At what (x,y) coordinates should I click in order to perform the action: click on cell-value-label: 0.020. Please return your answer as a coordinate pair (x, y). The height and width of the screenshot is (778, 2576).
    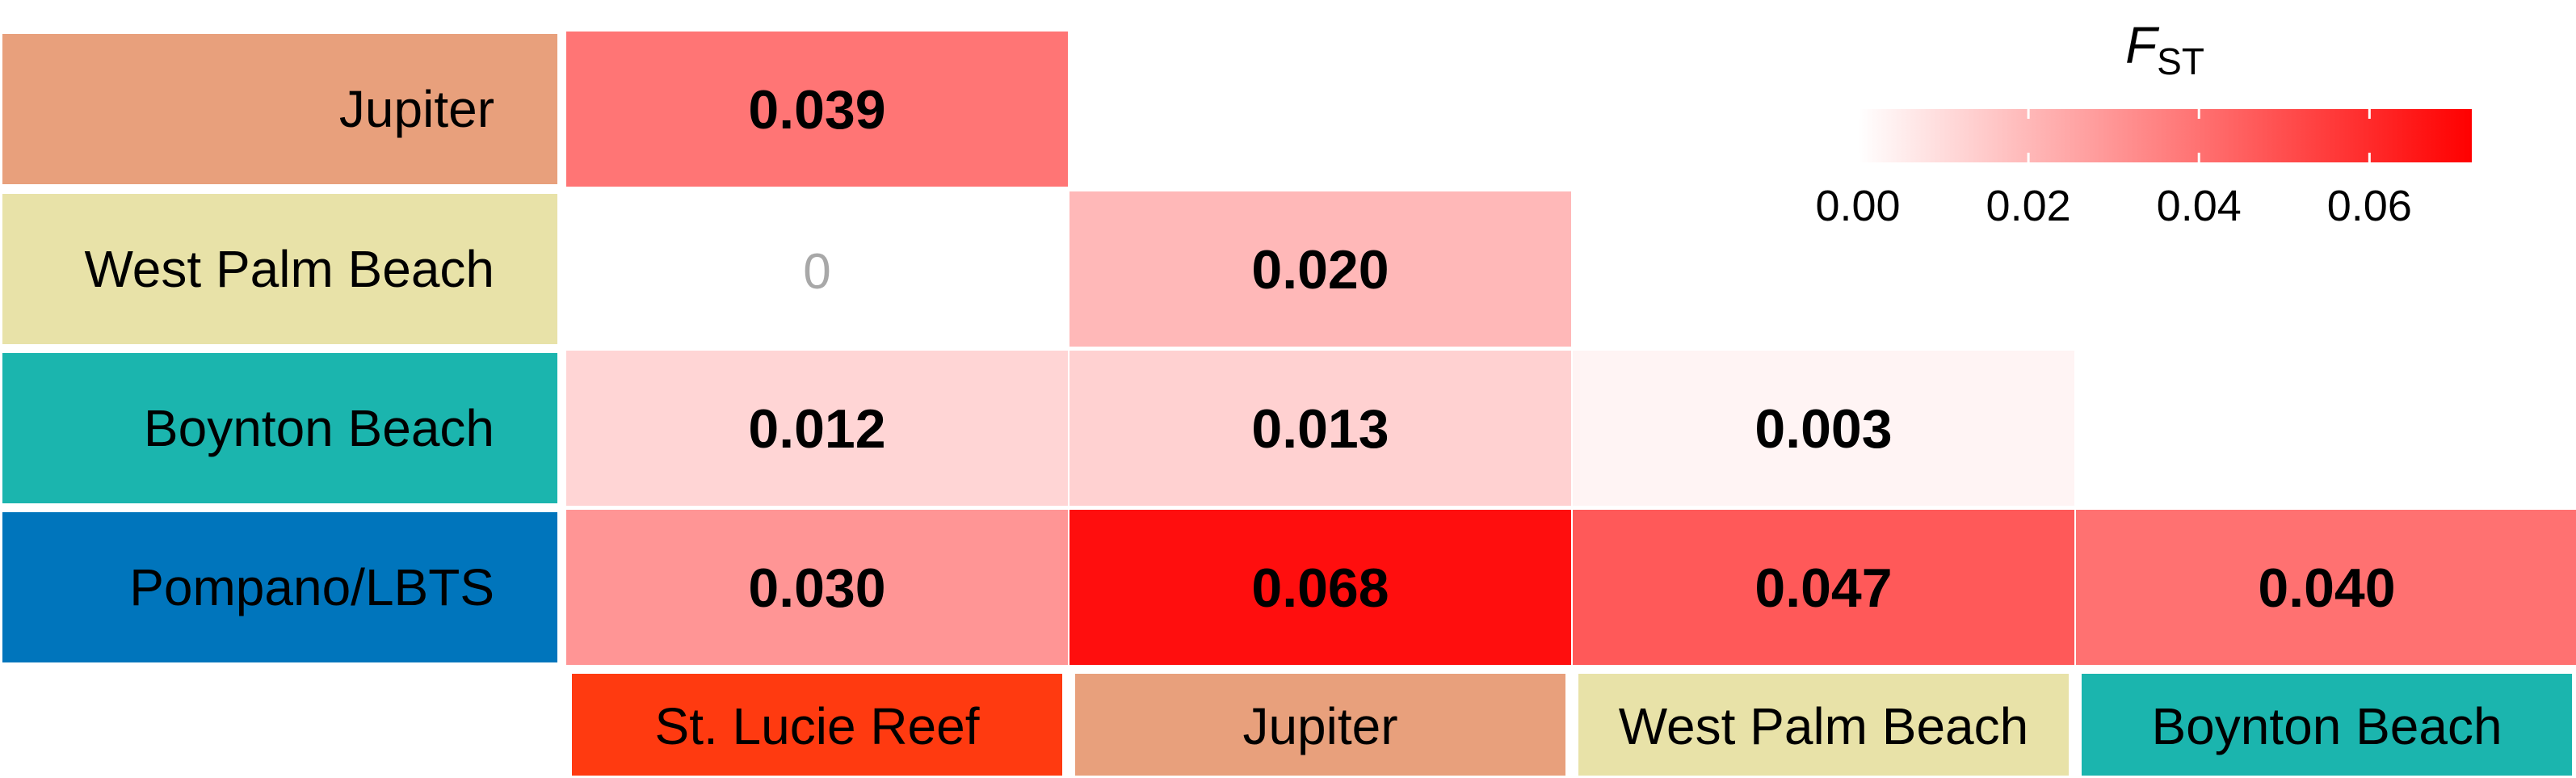
    Looking at the image, I should click on (1320, 270).